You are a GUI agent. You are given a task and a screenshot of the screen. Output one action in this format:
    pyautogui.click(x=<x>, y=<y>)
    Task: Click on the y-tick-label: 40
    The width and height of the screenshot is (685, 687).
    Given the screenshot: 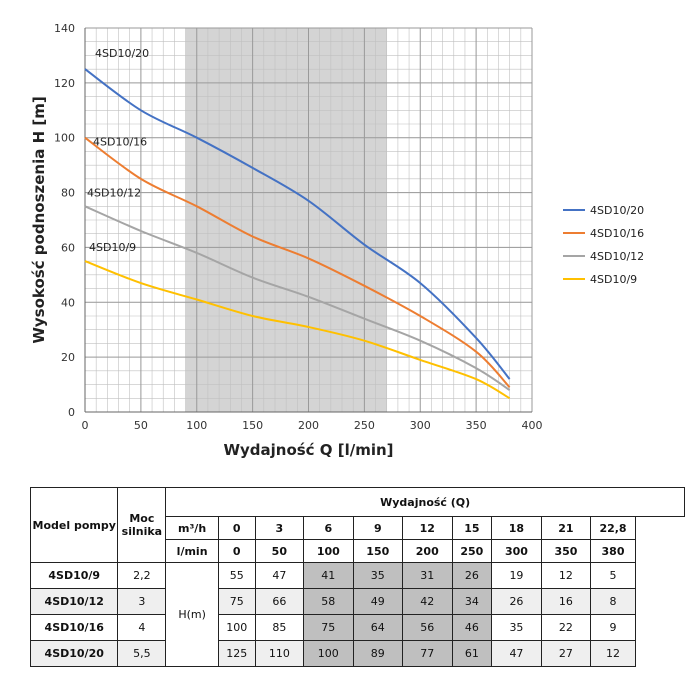 What is the action you would take?
    pyautogui.click(x=68, y=302)
    